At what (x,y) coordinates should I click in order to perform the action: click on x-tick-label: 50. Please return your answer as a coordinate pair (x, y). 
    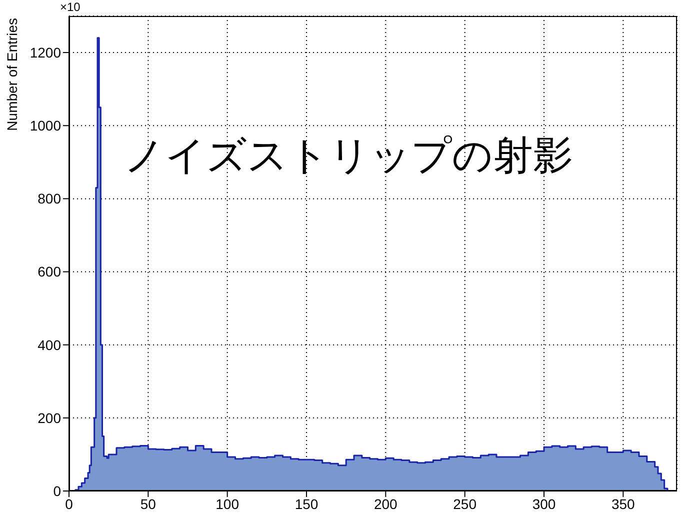
    Looking at the image, I should click on (148, 504).